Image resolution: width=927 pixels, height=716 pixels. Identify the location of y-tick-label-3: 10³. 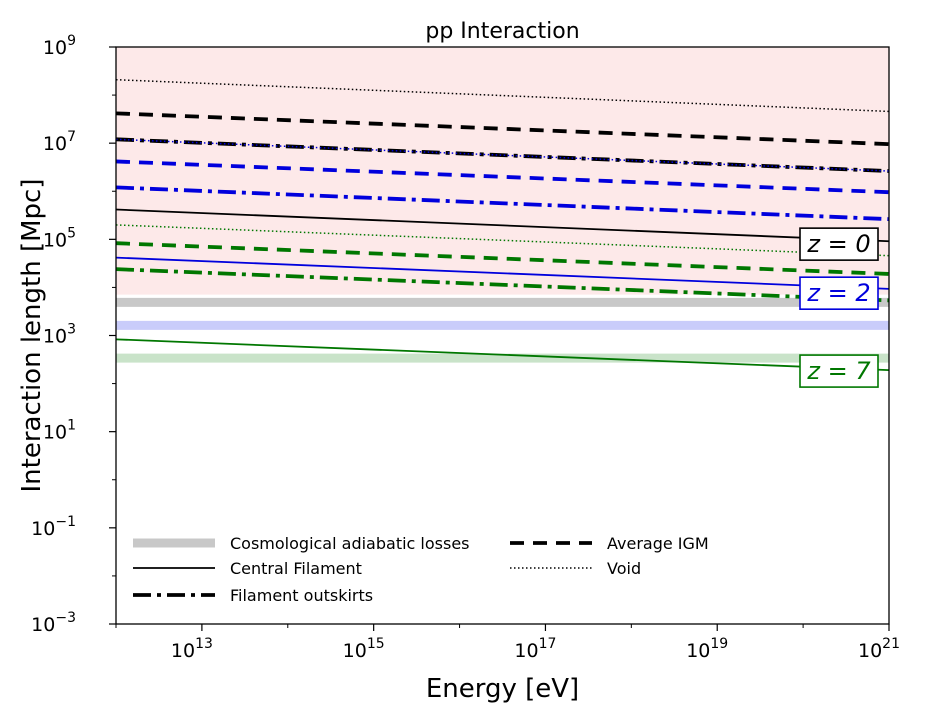
(59, 335).